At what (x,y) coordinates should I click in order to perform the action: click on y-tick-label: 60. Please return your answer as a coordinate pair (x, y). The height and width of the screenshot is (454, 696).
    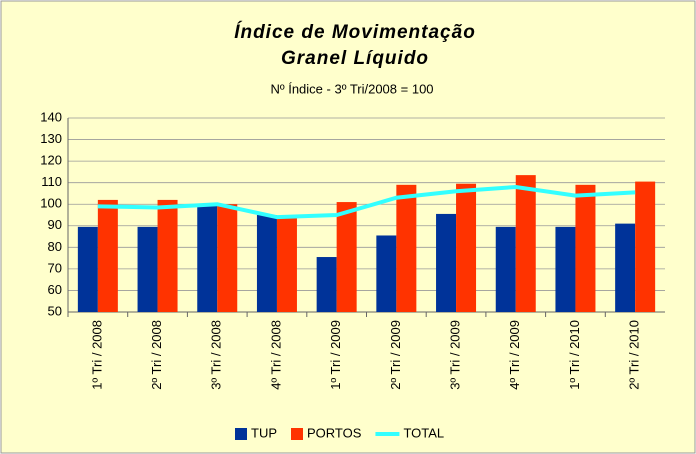
    Looking at the image, I should click on (55, 289).